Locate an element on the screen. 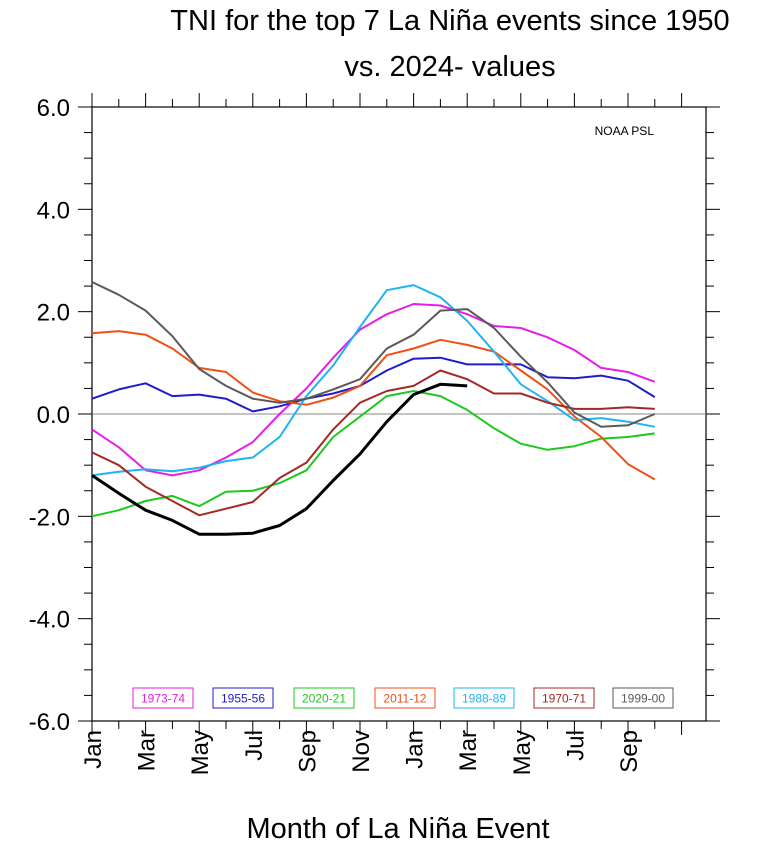 This screenshot has width=757, height=846. legend-label-1955-56: 1955-56 is located at coordinates (243, 699).